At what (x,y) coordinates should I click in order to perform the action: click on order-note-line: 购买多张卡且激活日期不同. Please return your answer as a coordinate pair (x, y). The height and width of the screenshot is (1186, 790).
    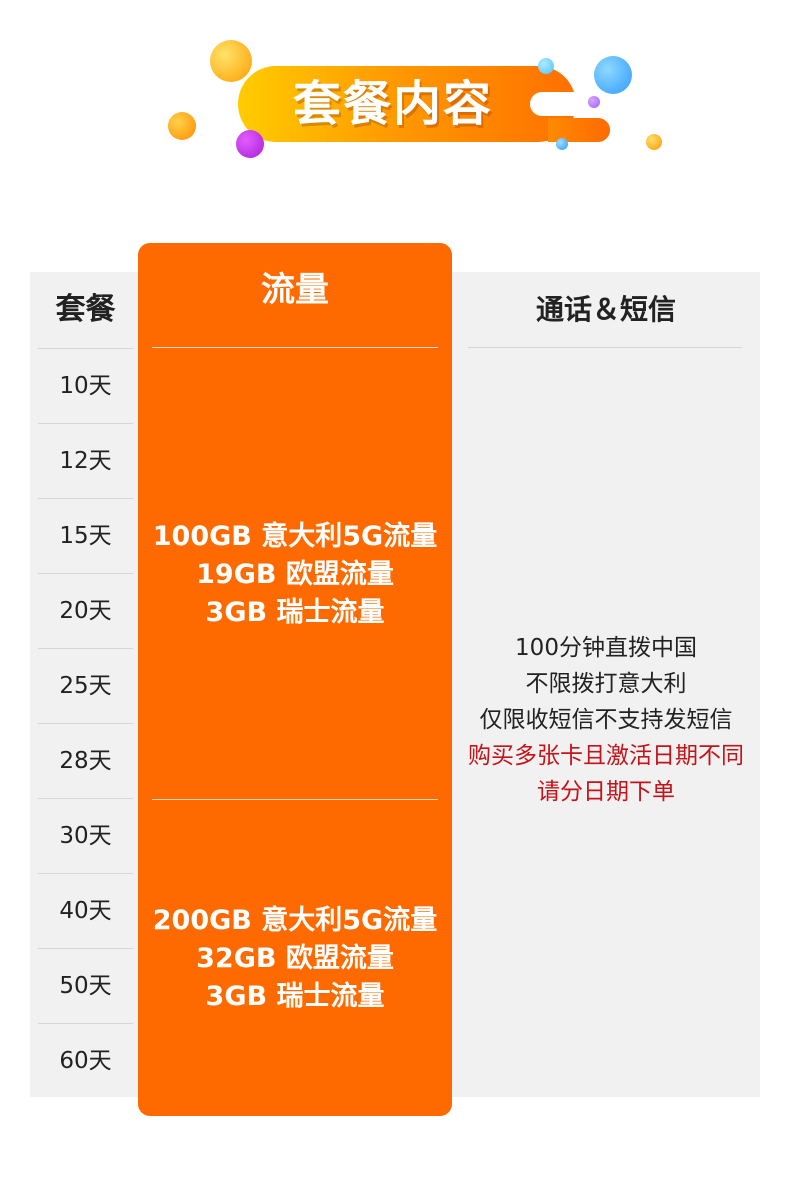
    Looking at the image, I should click on (606, 756).